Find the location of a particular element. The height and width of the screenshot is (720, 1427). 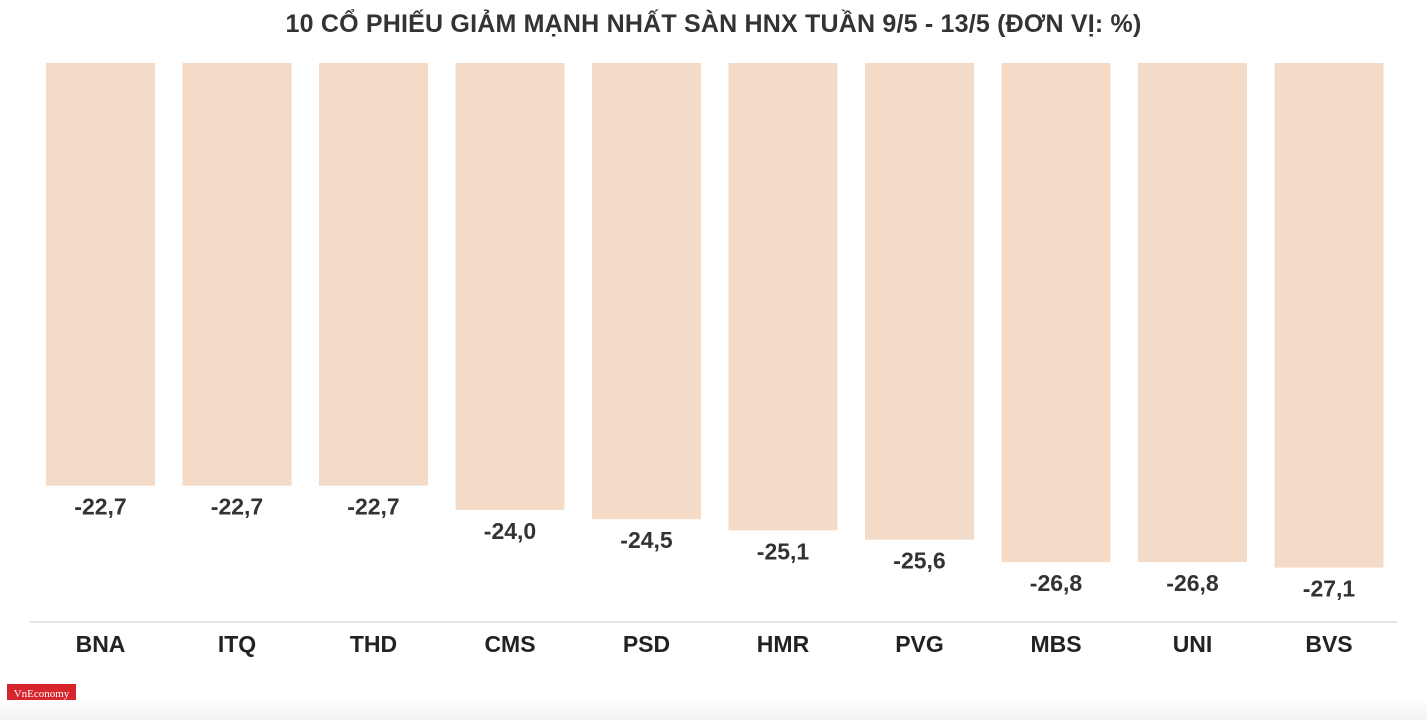

category-label-cms: CMS is located at coordinates (509, 644).